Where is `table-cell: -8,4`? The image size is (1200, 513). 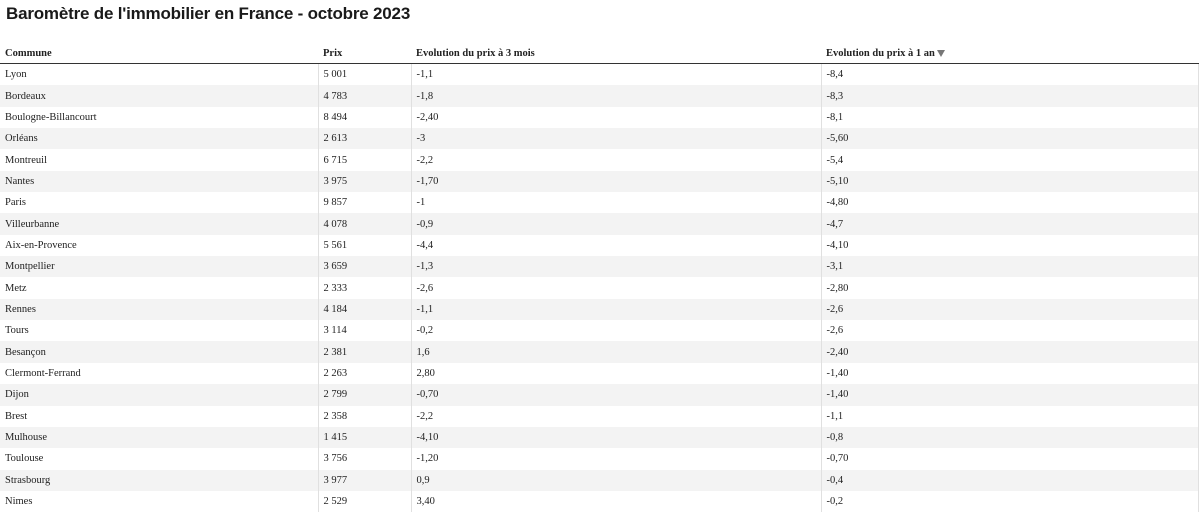
table-cell: -8,4 is located at coordinates (1009, 74).